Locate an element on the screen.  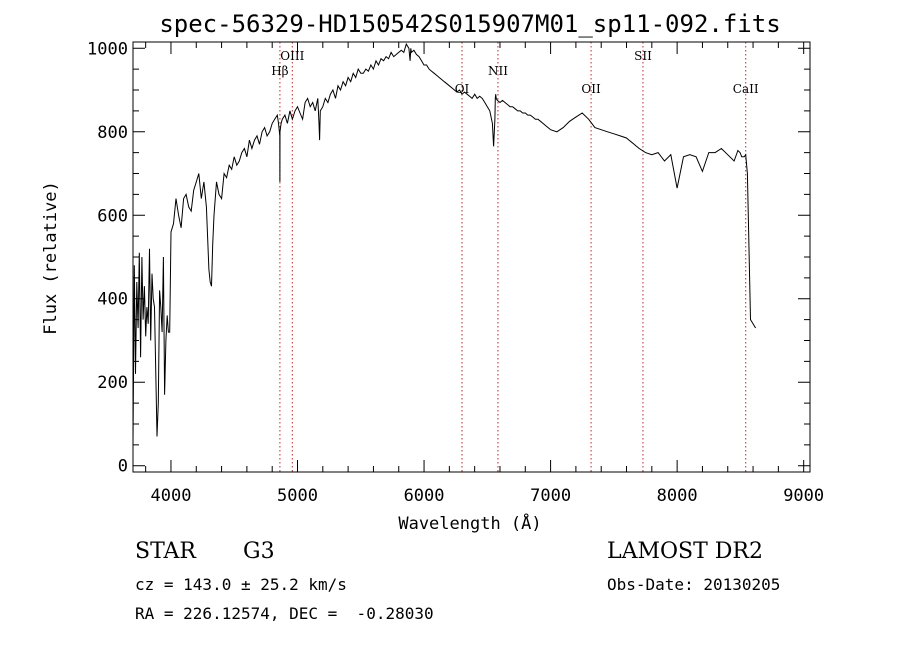
line-label-3: NII is located at coordinates (498, 71).